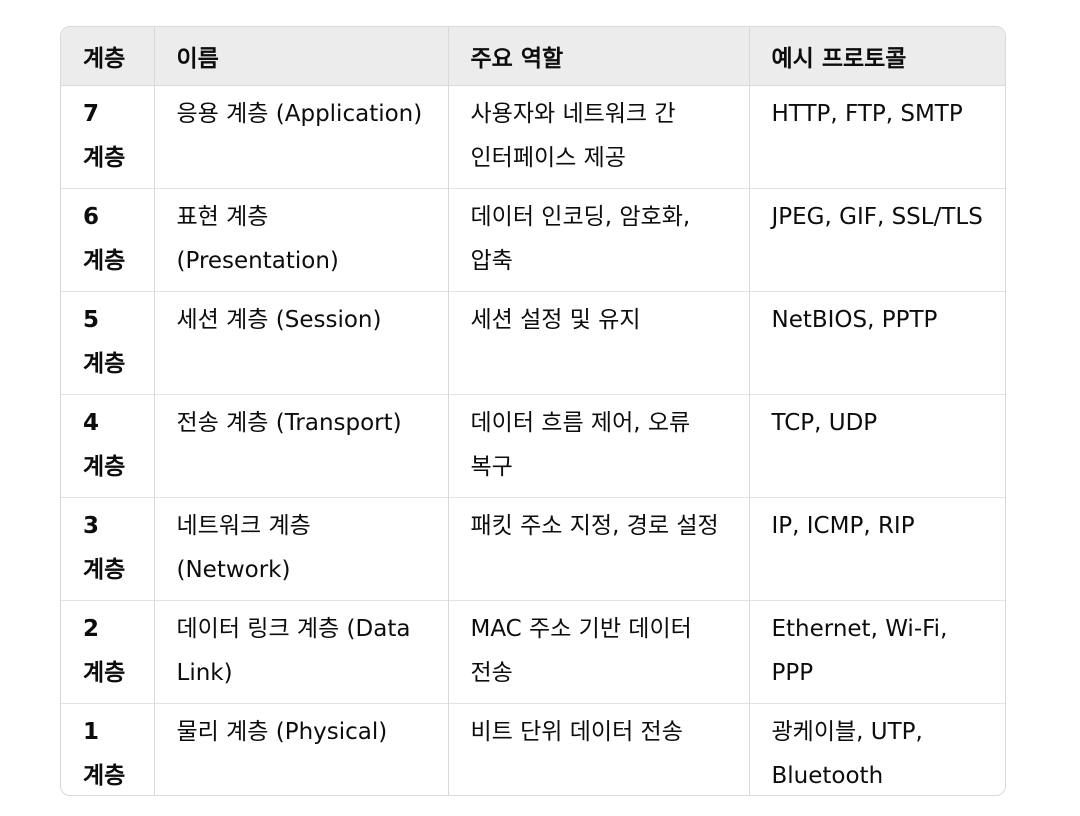  Describe the element at coordinates (300, 56) in the screenshot. I see `header-name: 이름` at that location.